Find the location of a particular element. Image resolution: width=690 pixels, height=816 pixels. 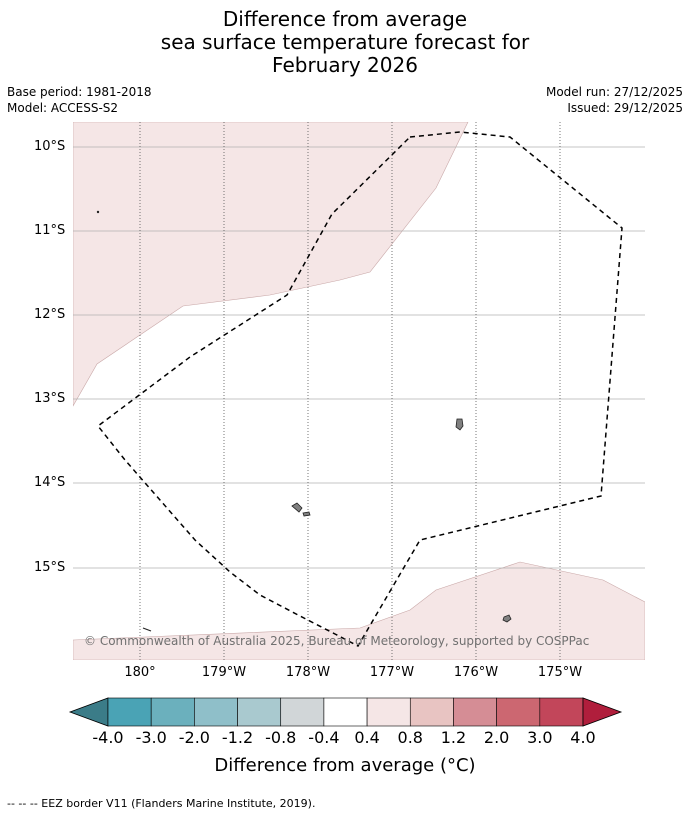

colorbar-tick-label: -2.0 is located at coordinates (194, 737).